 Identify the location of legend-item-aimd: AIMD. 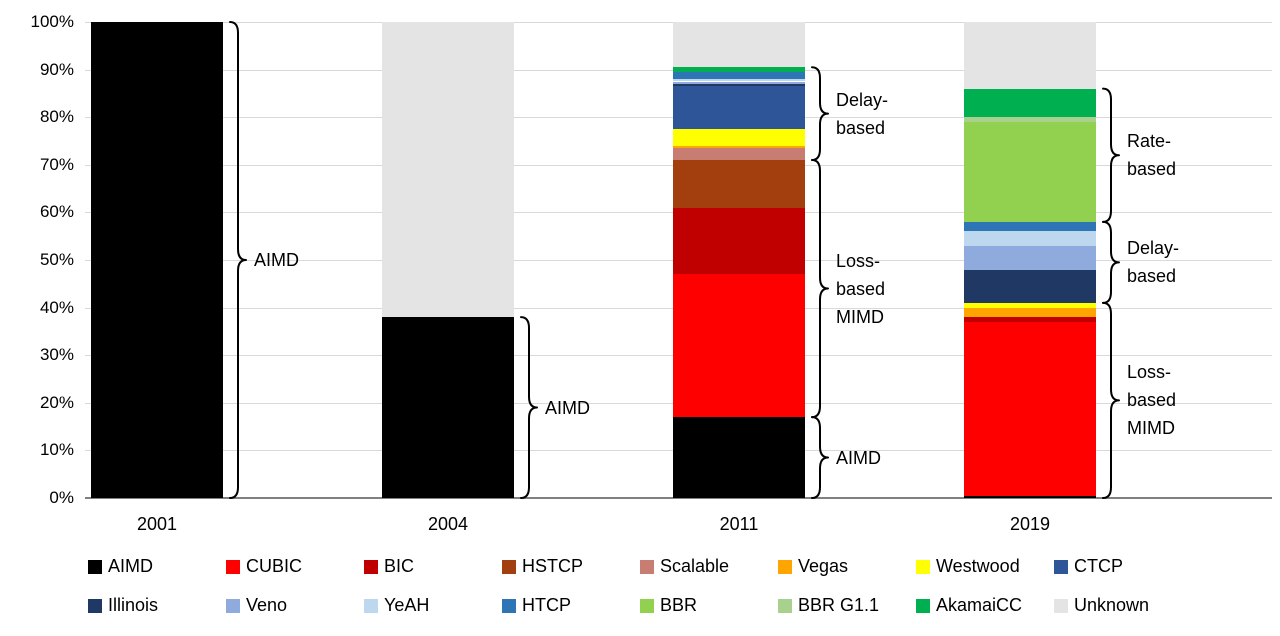
(157, 566).